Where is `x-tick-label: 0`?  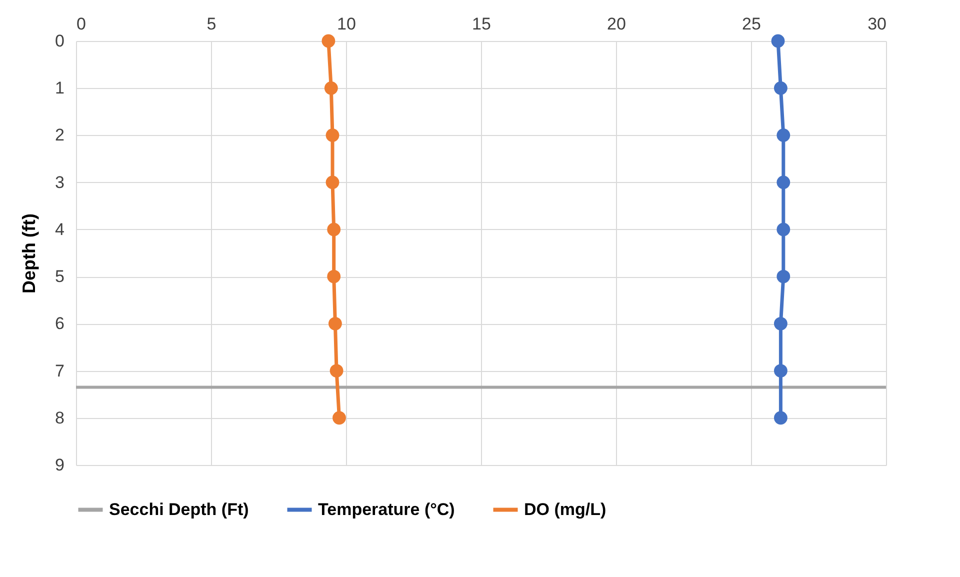
x-tick-label: 0 is located at coordinates (81, 24).